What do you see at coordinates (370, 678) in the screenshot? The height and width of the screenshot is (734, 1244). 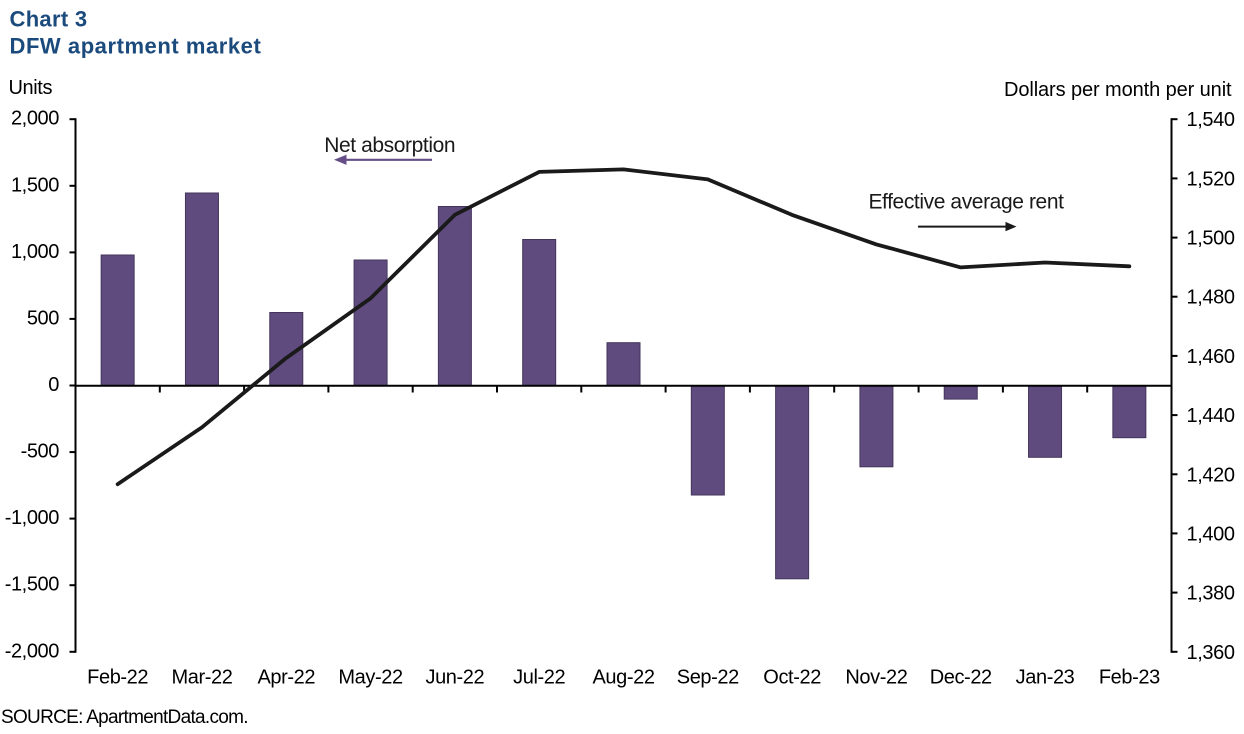 I see `svg-text: May-22` at bounding box center [370, 678].